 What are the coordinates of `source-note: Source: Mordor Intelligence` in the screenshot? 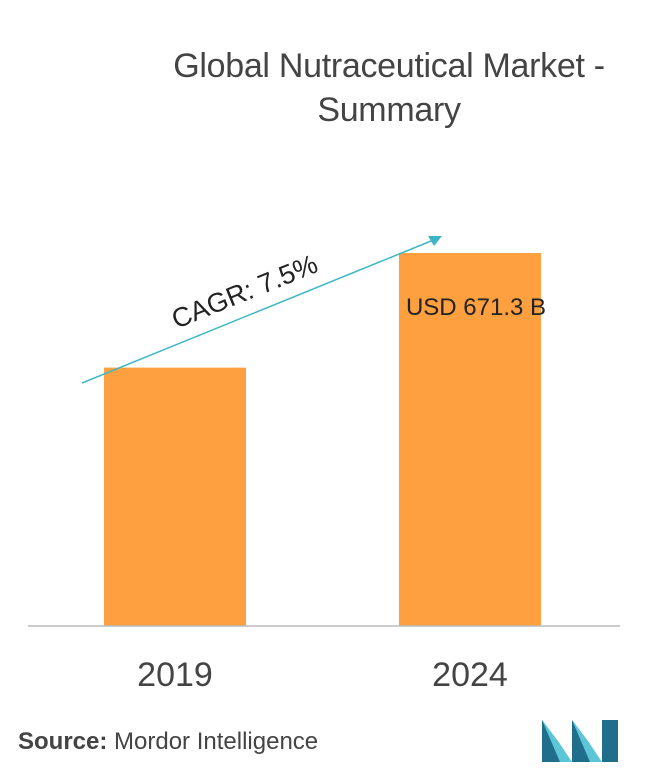 It's located at (168, 742).